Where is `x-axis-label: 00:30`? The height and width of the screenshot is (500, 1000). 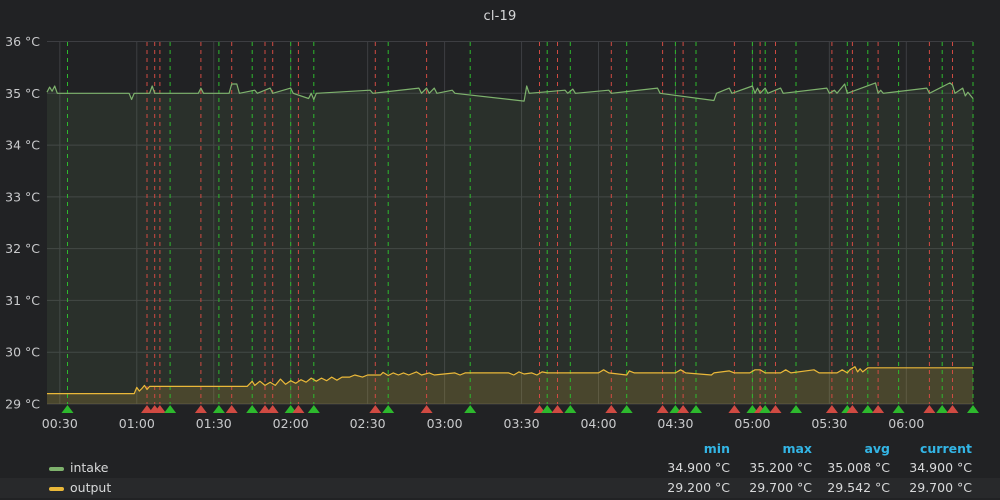 x-axis-label: 00:30 is located at coordinates (60, 423).